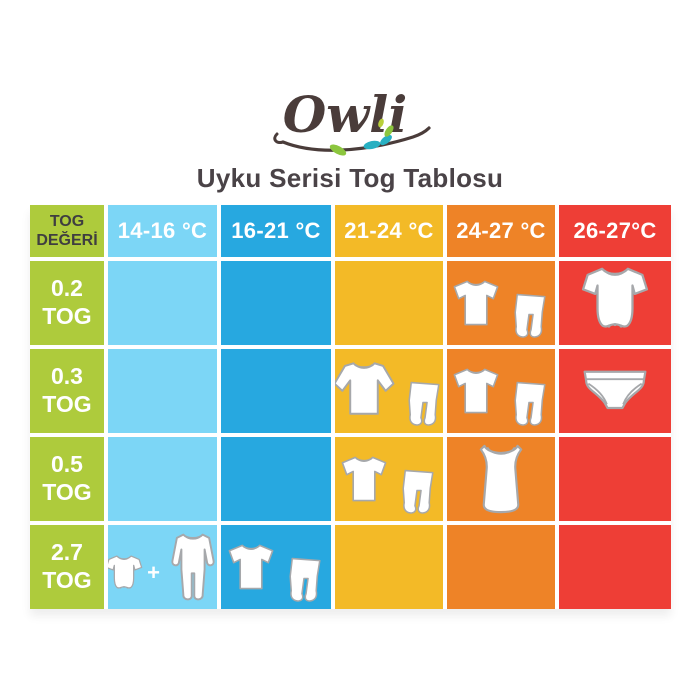 Image resolution: width=700 pixels, height=700 pixels. I want to click on tog-value: 0.2, so click(67, 288).